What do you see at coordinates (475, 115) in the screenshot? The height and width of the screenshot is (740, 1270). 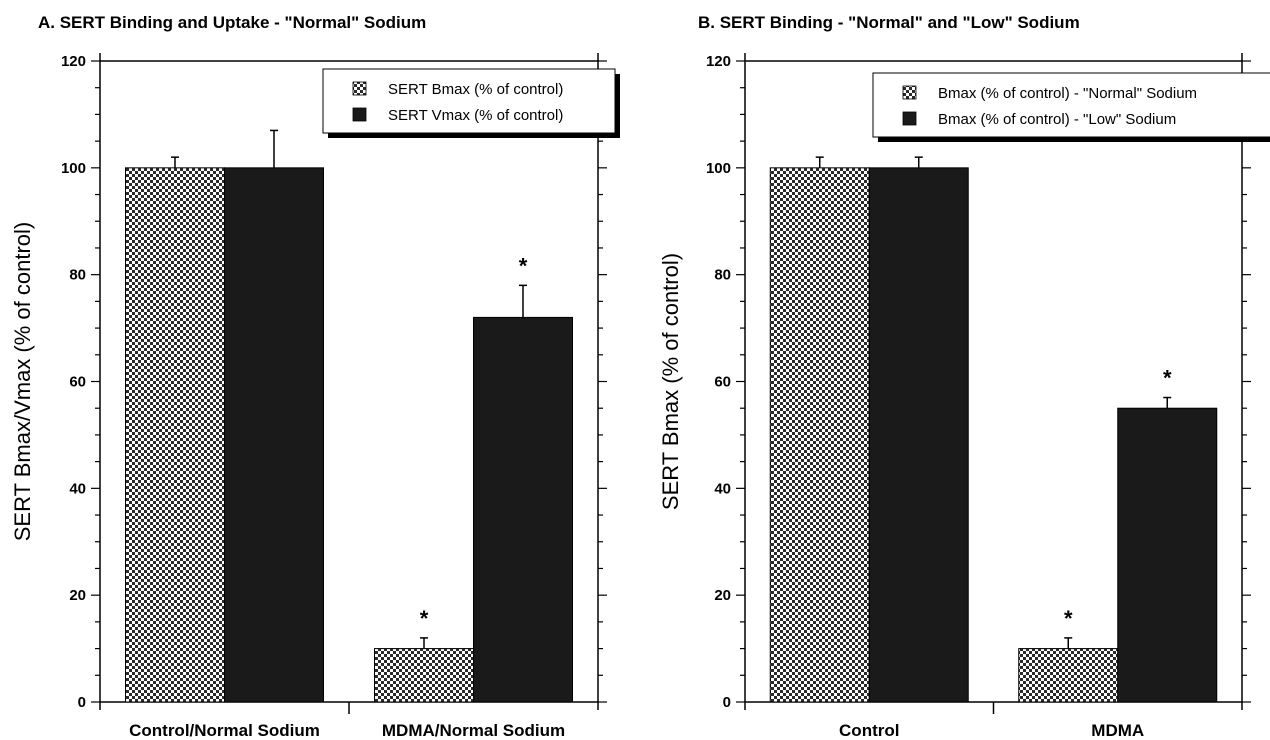 I see `legend-label: SERT Vmax (% of control)` at bounding box center [475, 115].